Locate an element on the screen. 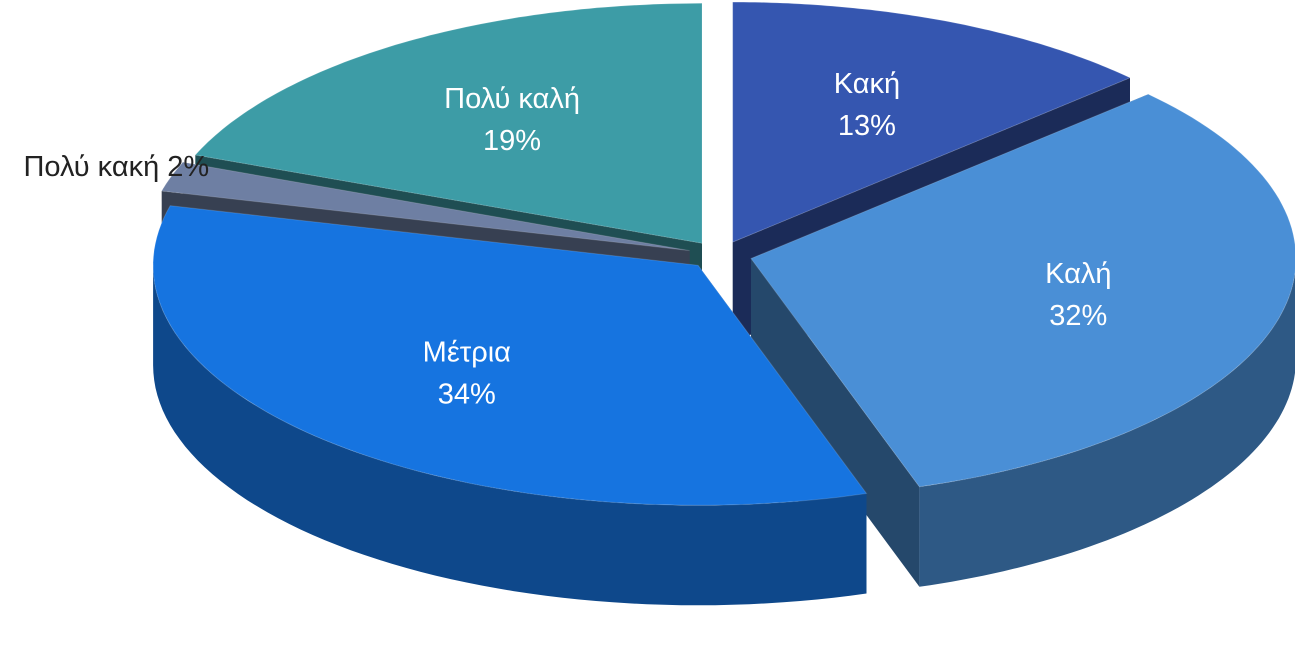 Image resolution: width=1295 pixels, height=663 pixels. category-label: Μέτρια is located at coordinates (467, 352).